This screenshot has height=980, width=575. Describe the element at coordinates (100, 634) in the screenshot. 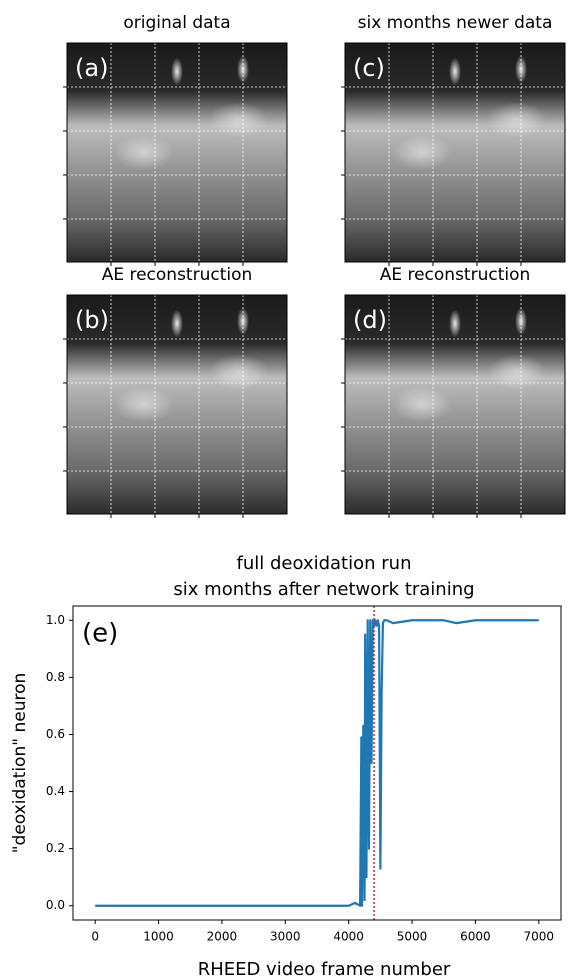

I see `panel-label: (e)` at that location.